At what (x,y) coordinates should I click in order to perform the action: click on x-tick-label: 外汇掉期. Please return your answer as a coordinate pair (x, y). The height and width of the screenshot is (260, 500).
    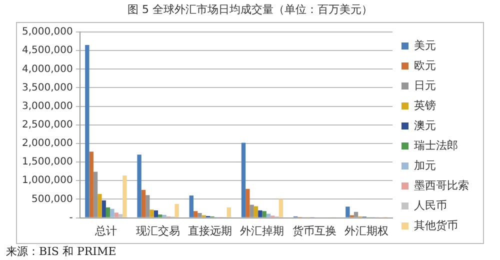
    Looking at the image, I should click on (262, 231).